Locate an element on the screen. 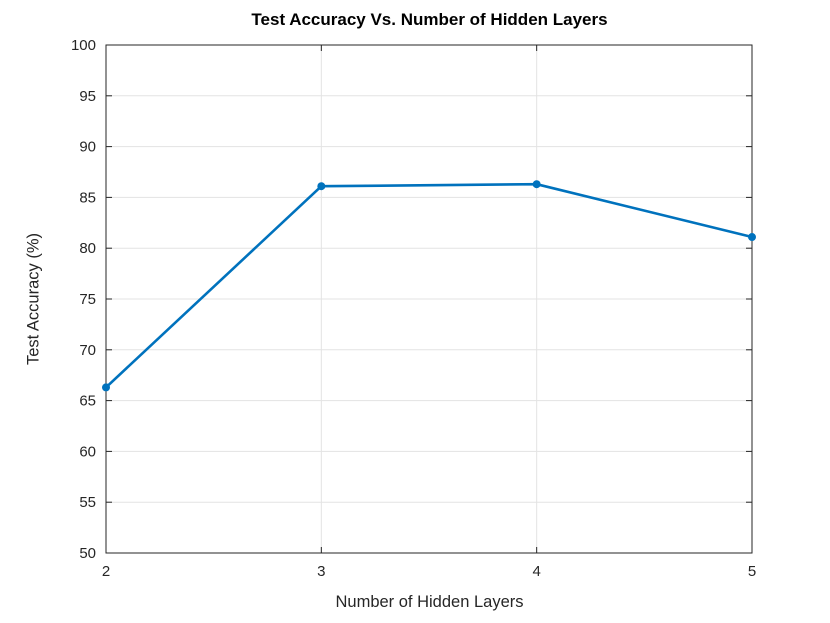 The height and width of the screenshot is (623, 830). y-tick-label: 95 is located at coordinates (87, 96).